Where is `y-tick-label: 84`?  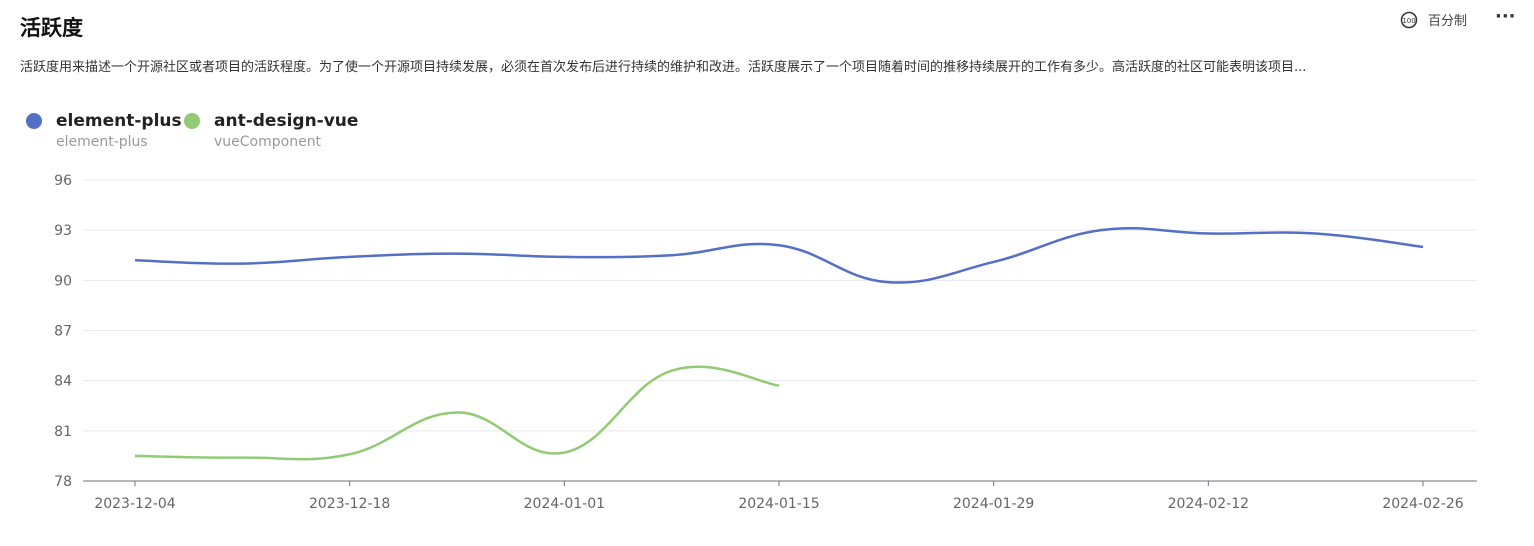
y-tick-label: 84 is located at coordinates (63, 382).